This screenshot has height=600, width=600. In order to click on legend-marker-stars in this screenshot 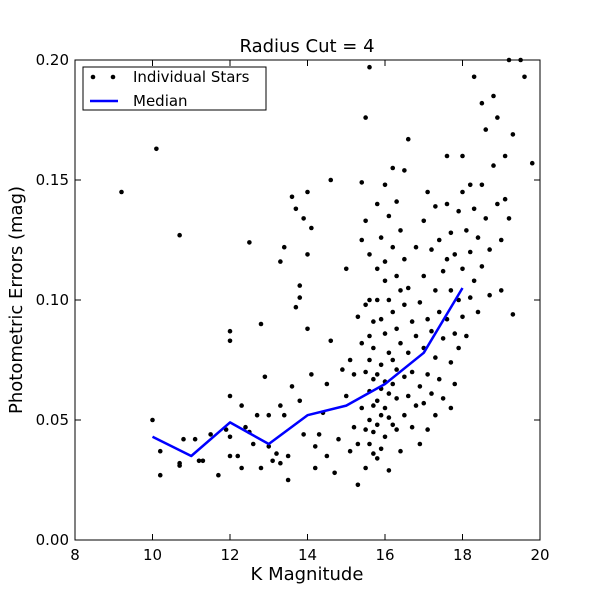, I will do `click(113, 77)`.